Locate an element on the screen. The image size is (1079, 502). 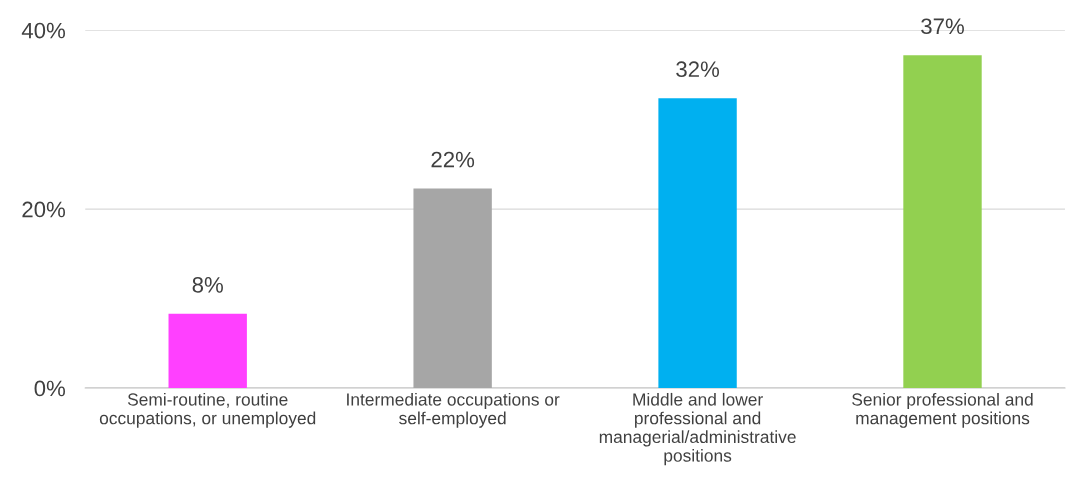
x-tick-label: Senior professional and management positions is located at coordinates (942, 410).